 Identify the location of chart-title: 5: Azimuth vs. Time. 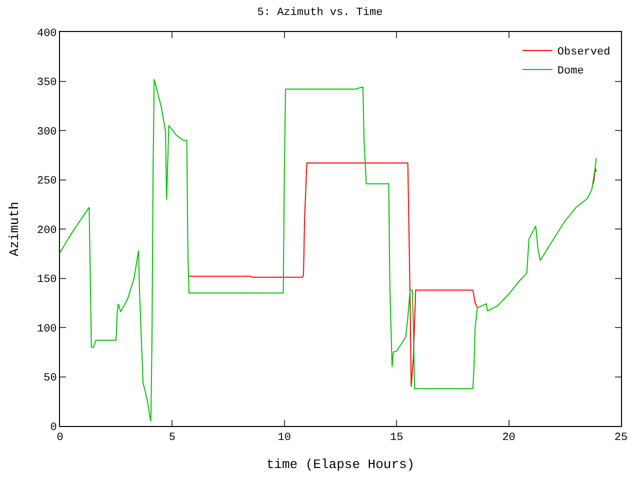
(320, 12).